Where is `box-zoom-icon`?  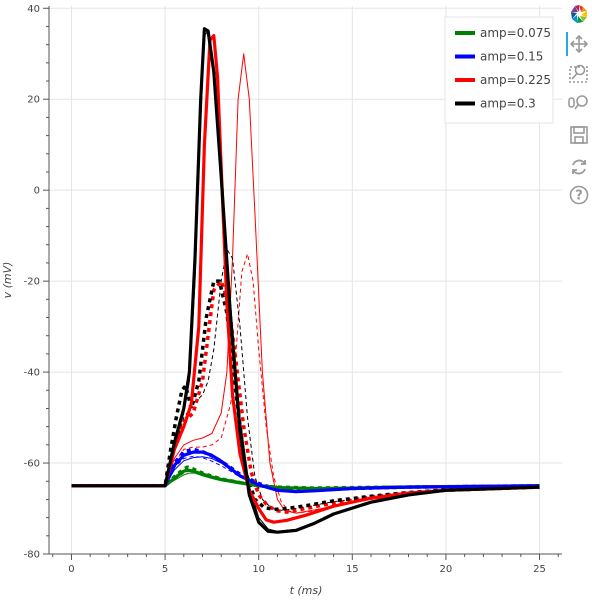 box-zoom-icon is located at coordinates (579, 73).